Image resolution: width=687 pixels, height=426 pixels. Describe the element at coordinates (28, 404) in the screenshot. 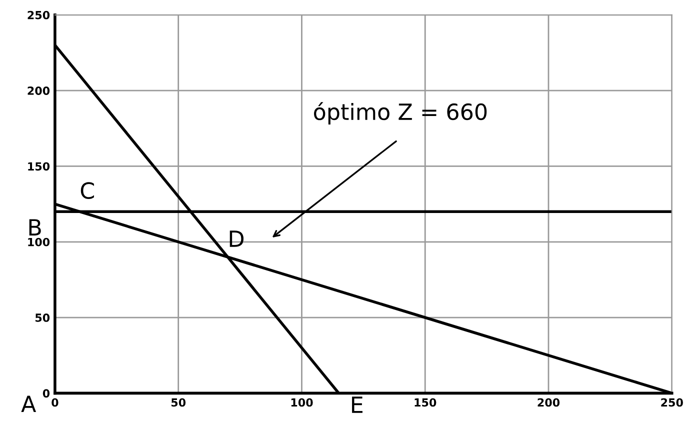

I see `text: A` at that location.